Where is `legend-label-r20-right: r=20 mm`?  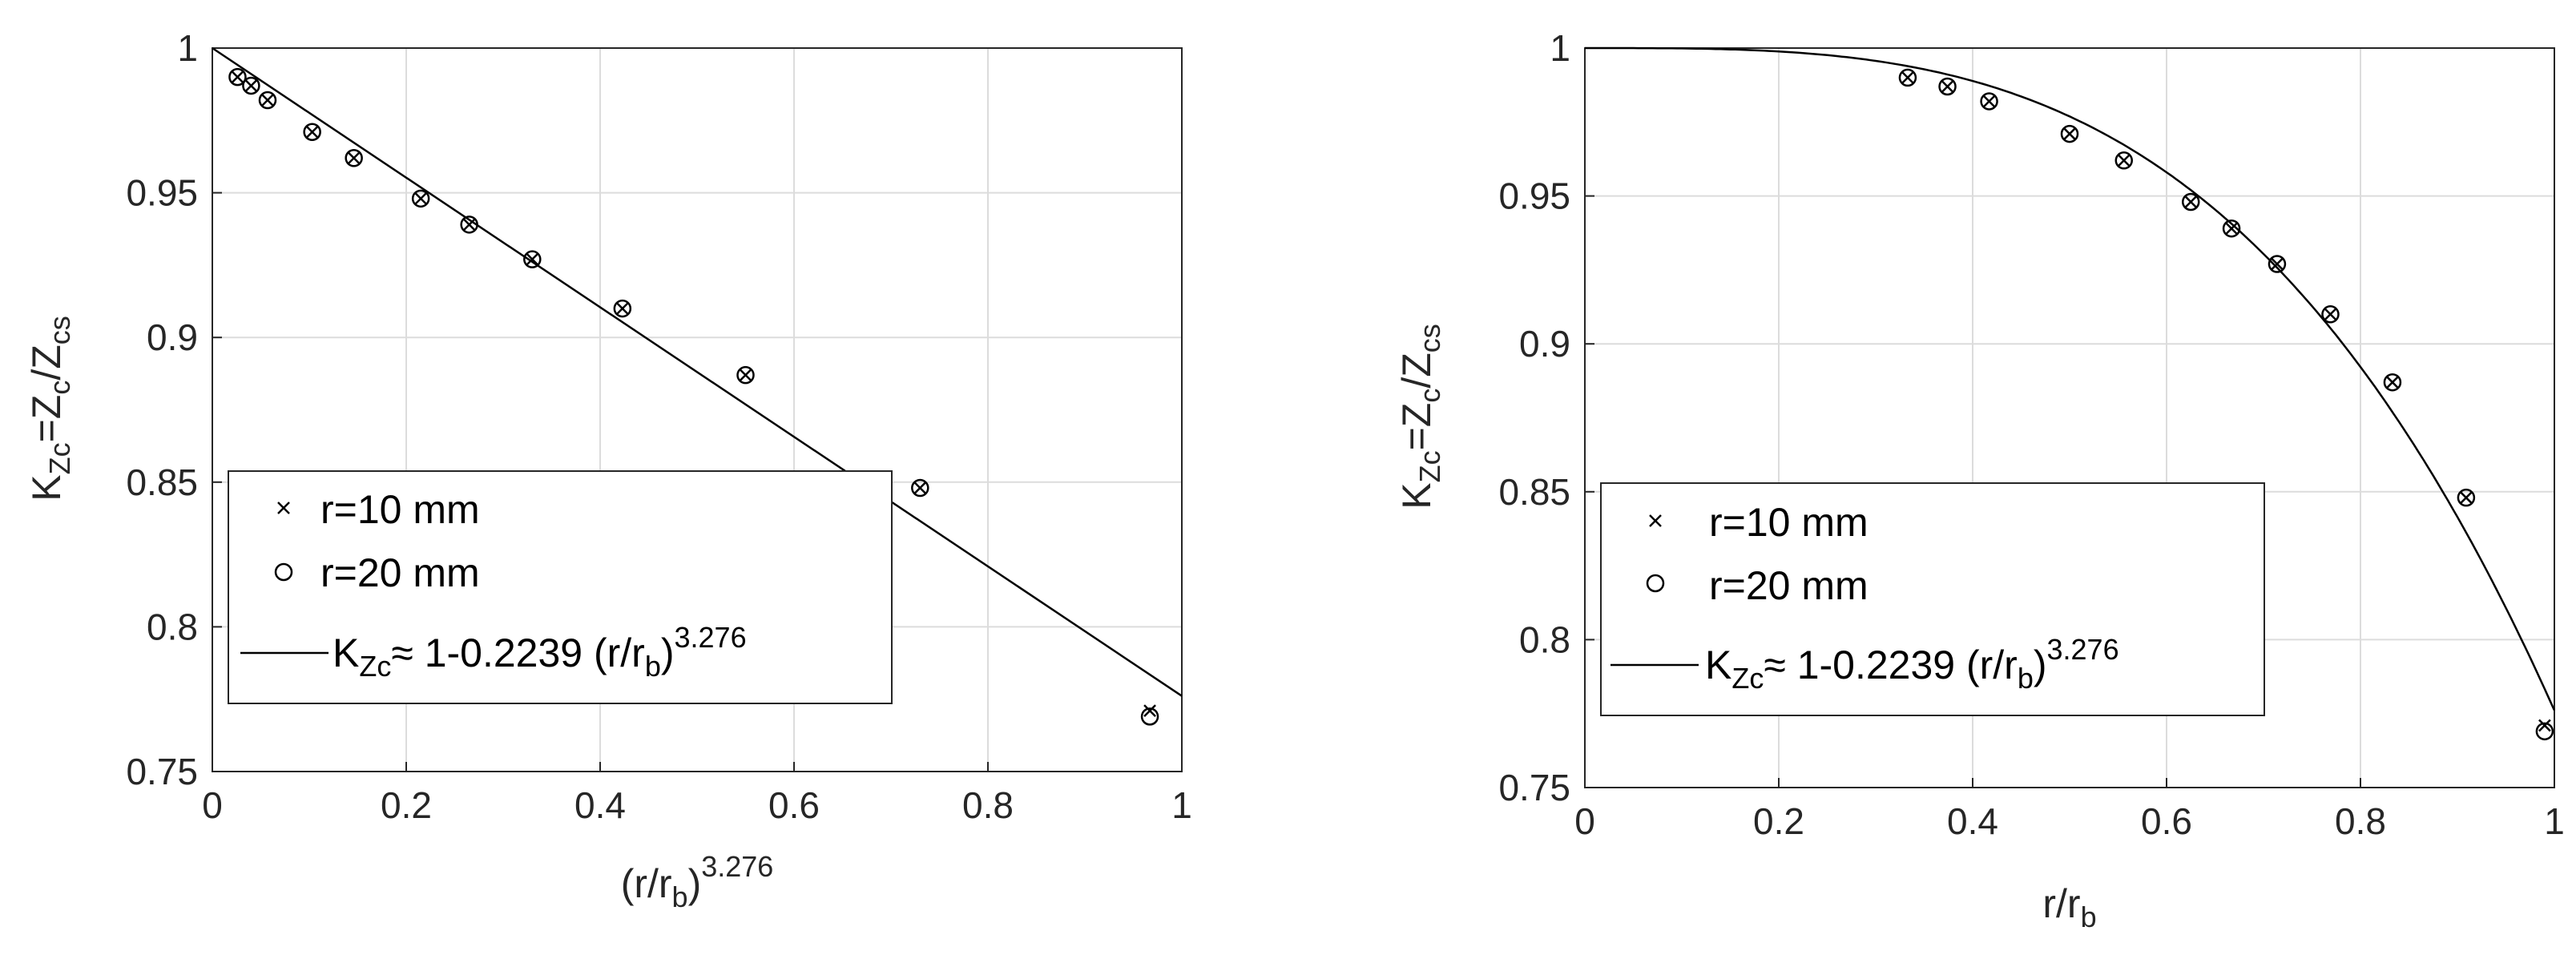
legend-label-r20-right: r=20 mm is located at coordinates (1789, 585).